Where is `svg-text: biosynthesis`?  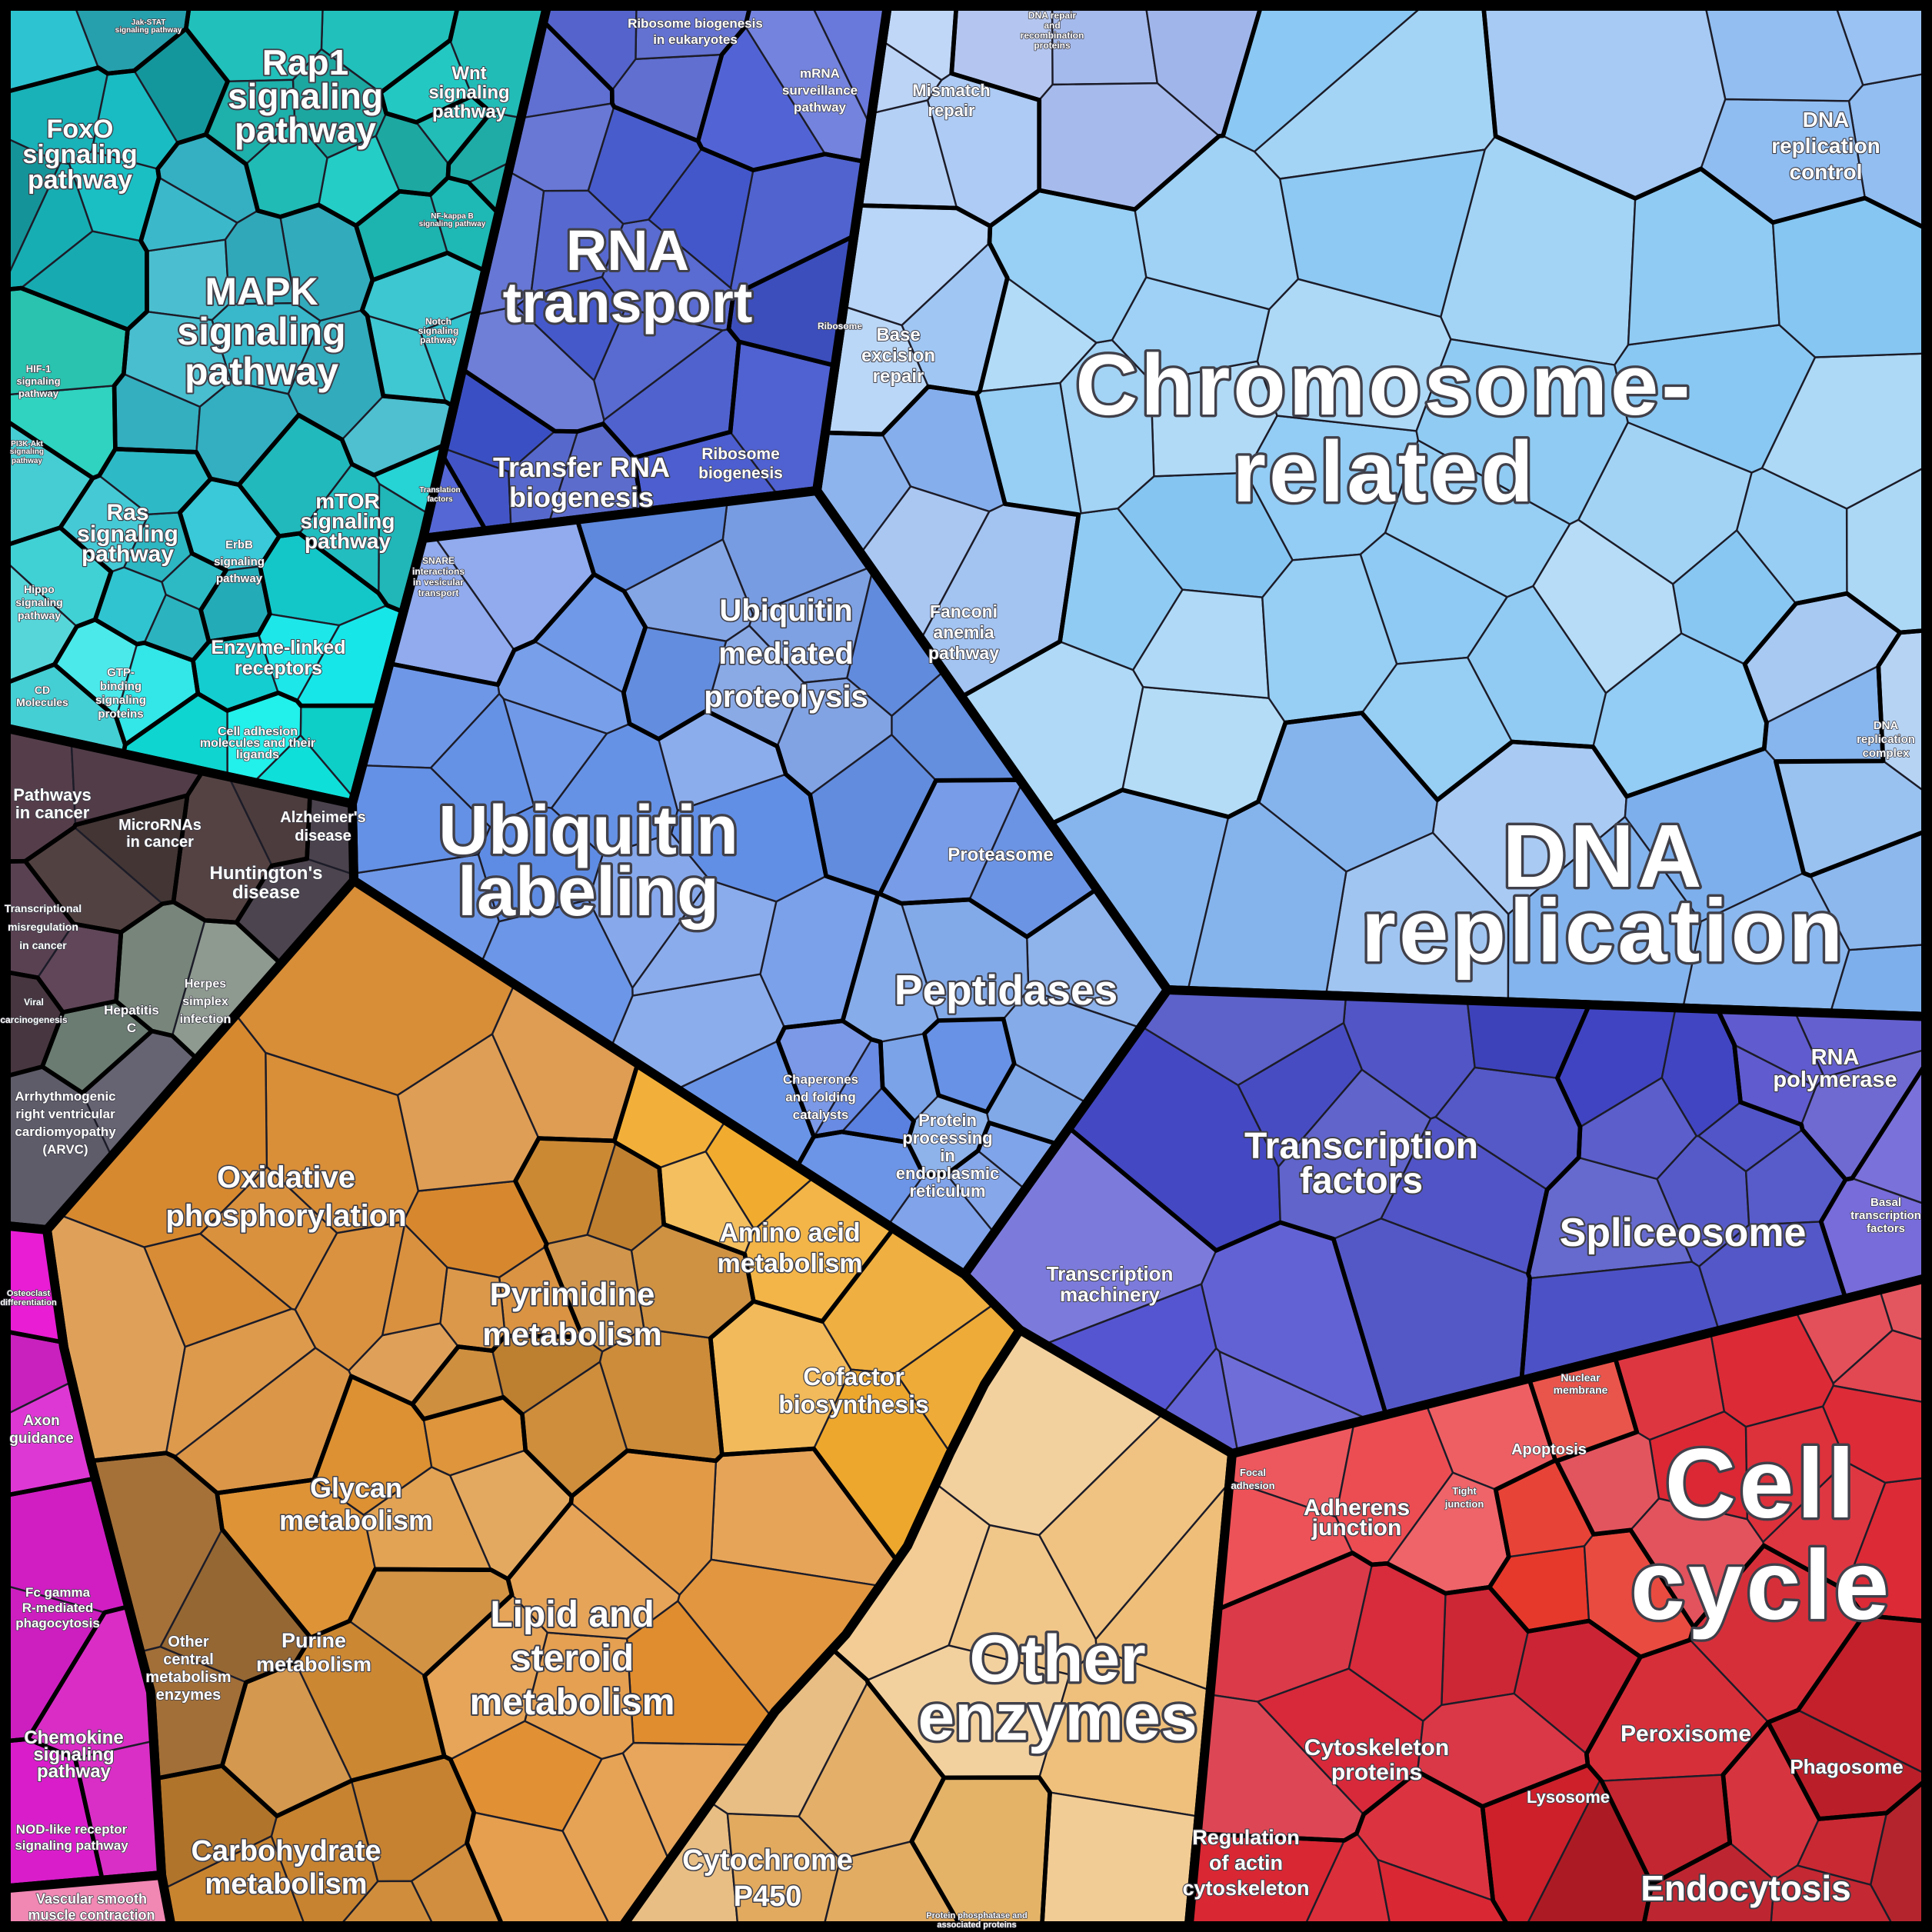
svg-text: biosynthesis is located at coordinates (853, 1404).